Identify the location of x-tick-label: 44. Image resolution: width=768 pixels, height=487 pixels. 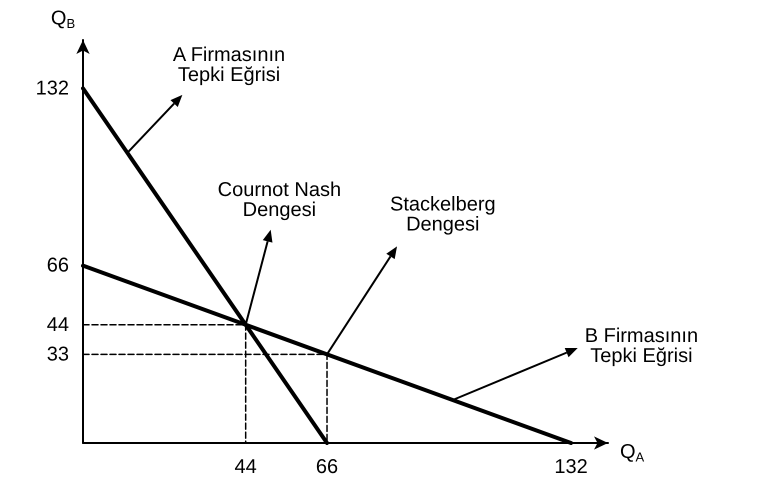
(245, 467).